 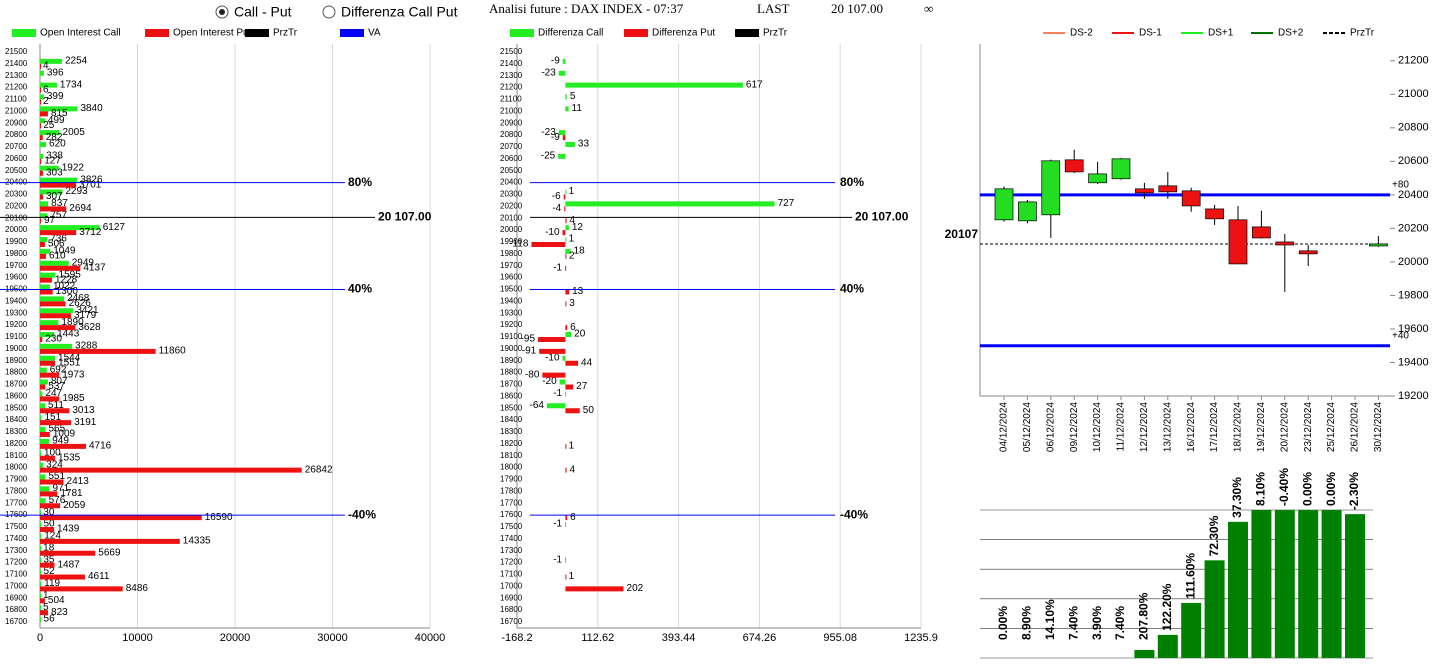 What do you see at coordinates (511, 621) in the screenshot?
I see `strike-label: 16700` at bounding box center [511, 621].